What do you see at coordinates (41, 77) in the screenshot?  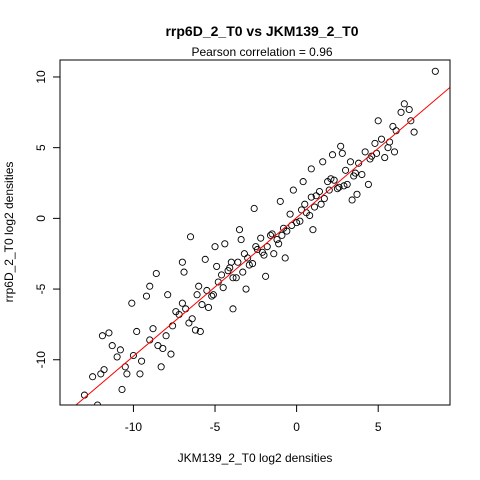 I see `y-tick-label: 10` at bounding box center [41, 77].